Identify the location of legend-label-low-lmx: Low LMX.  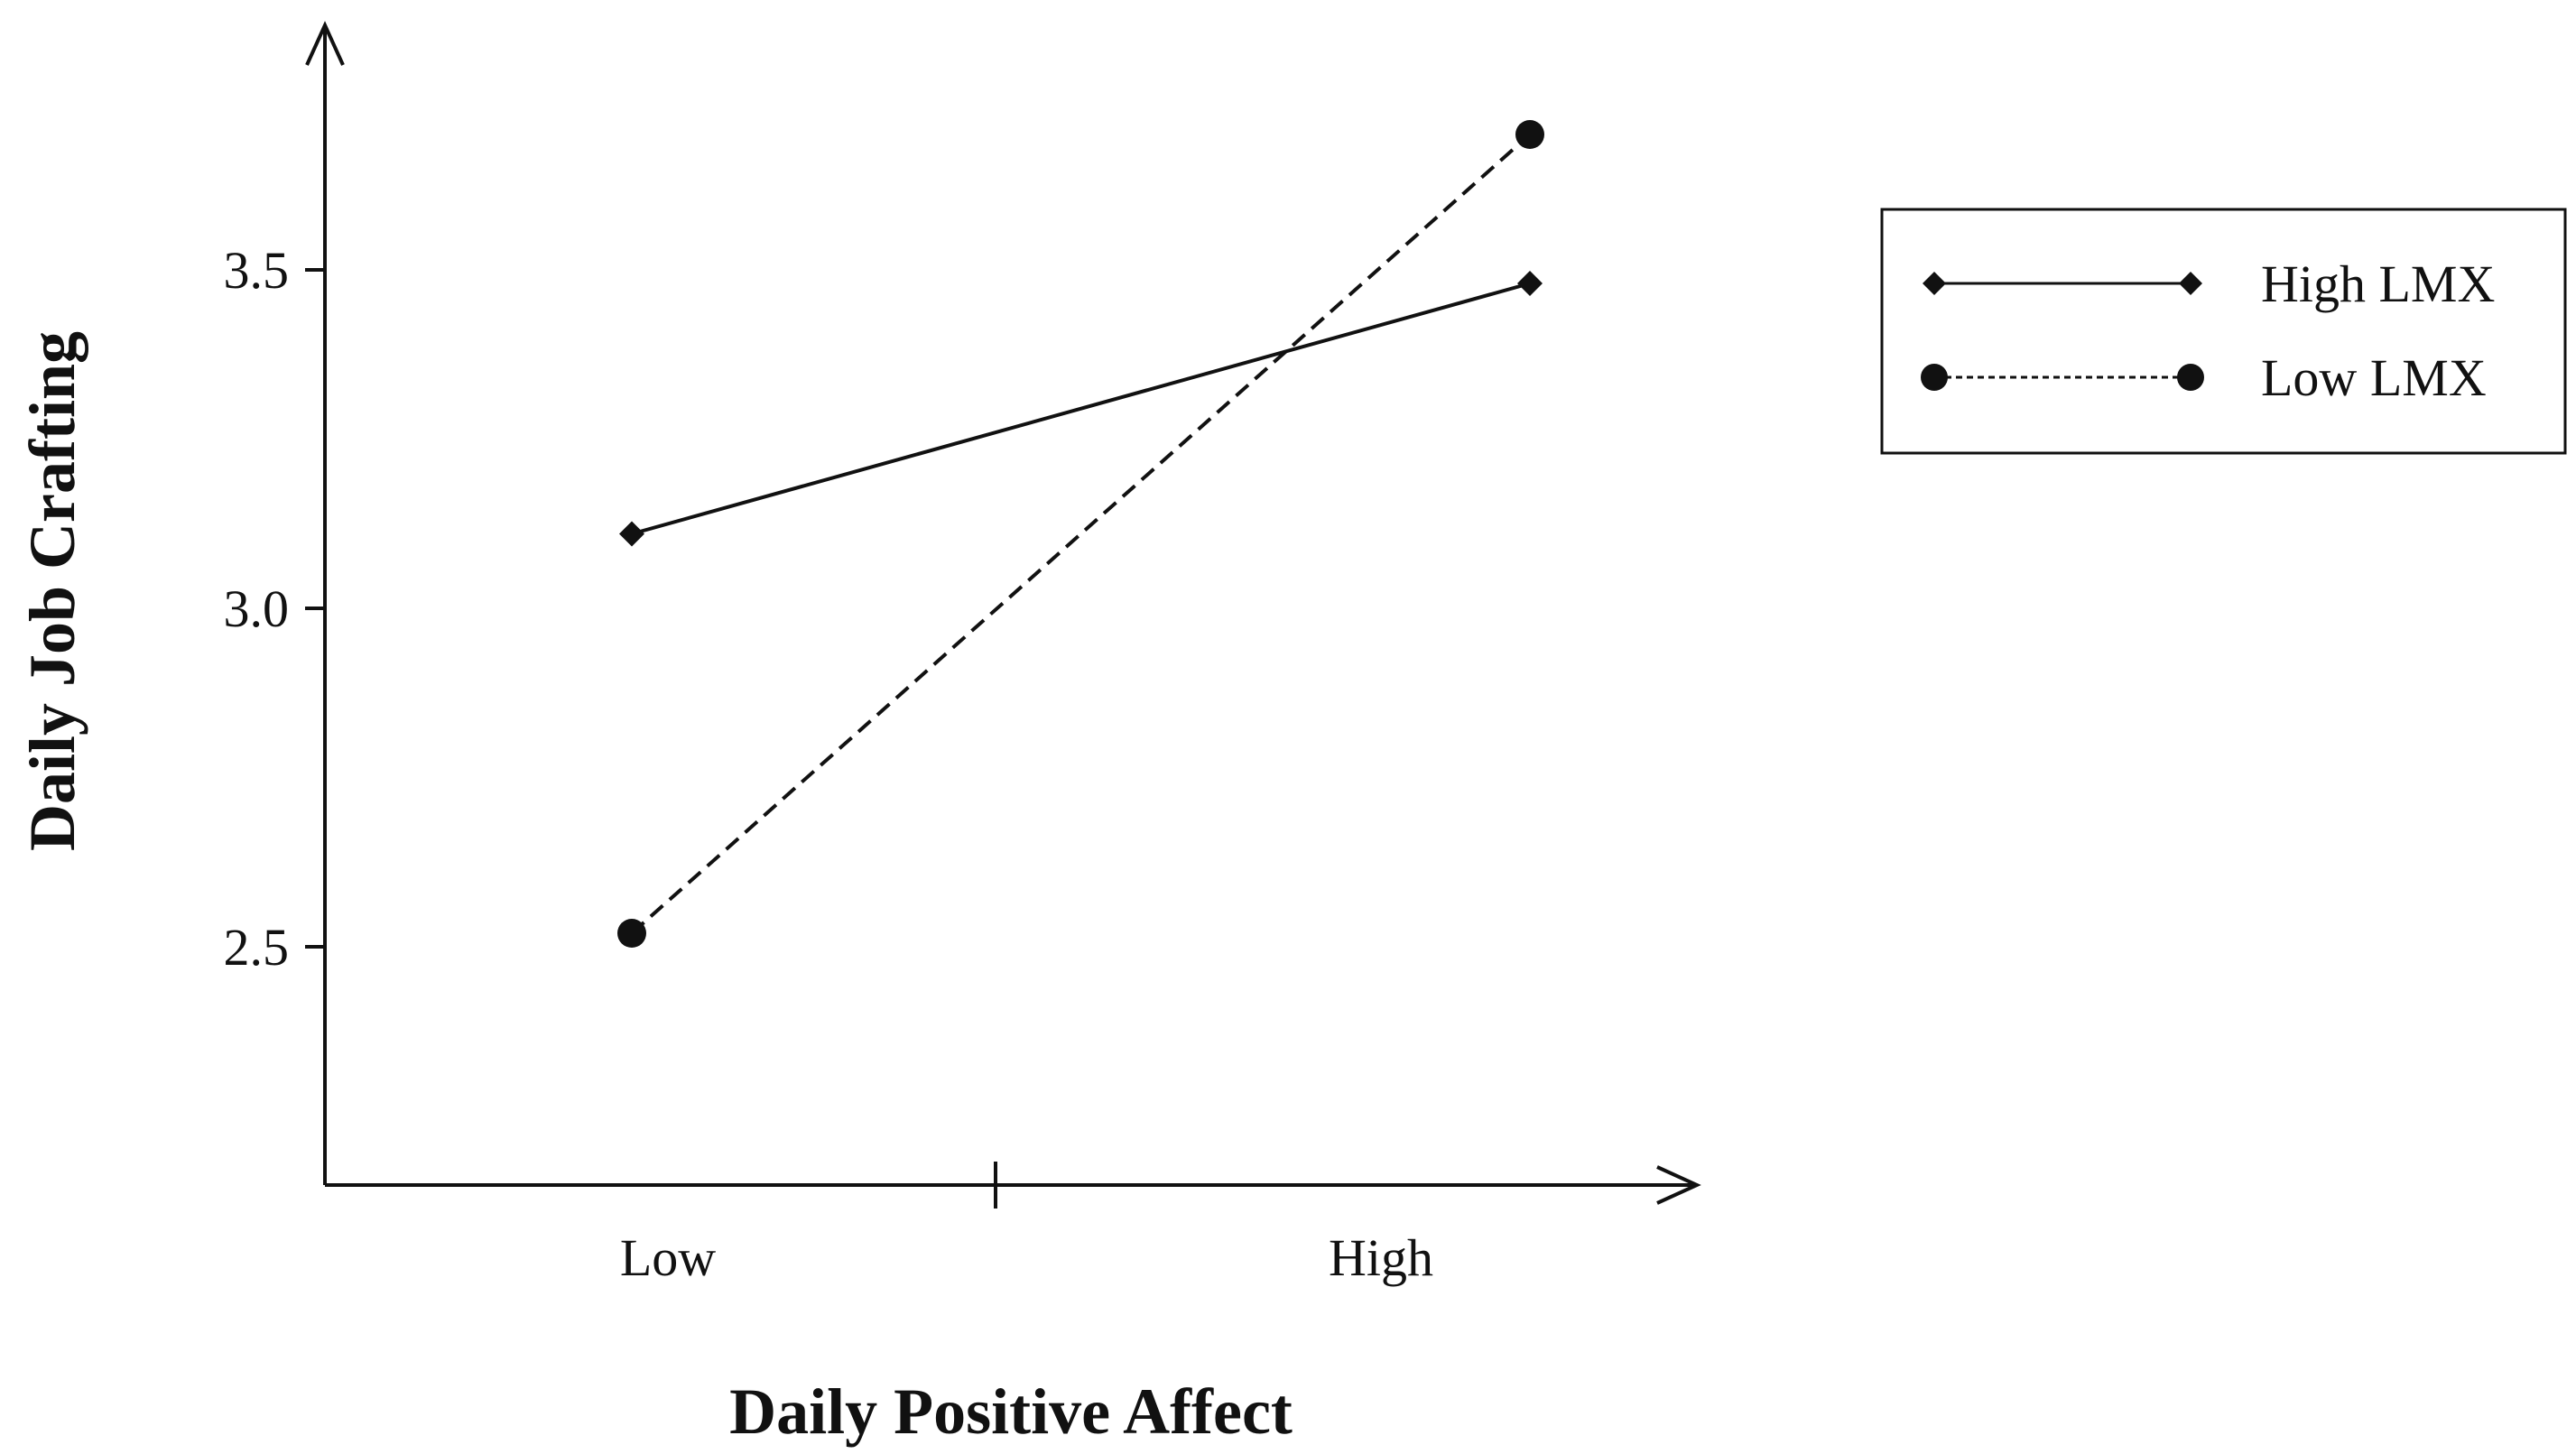
(2374, 377).